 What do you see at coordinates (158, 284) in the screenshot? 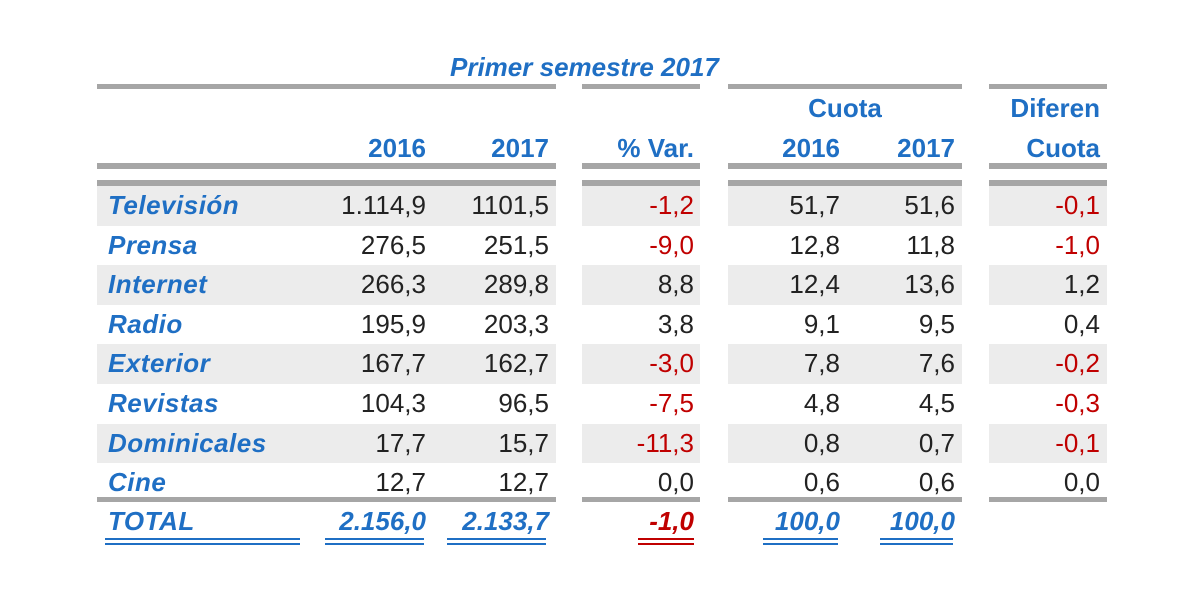
I see `row-label: Internet` at bounding box center [158, 284].